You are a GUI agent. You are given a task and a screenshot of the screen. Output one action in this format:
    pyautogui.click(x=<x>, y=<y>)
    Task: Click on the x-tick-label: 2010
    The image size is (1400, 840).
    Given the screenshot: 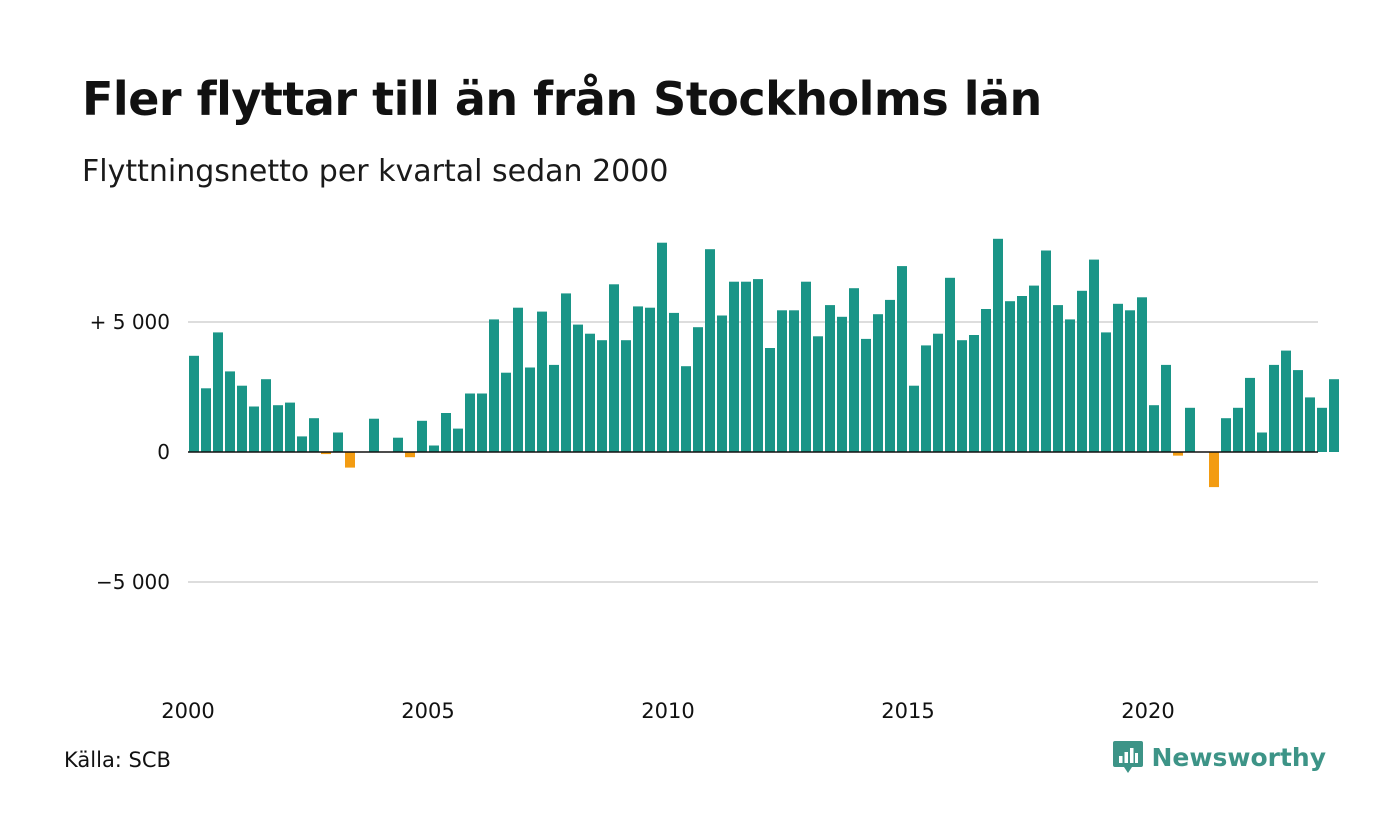 What is the action you would take?
    pyautogui.click(x=667, y=711)
    